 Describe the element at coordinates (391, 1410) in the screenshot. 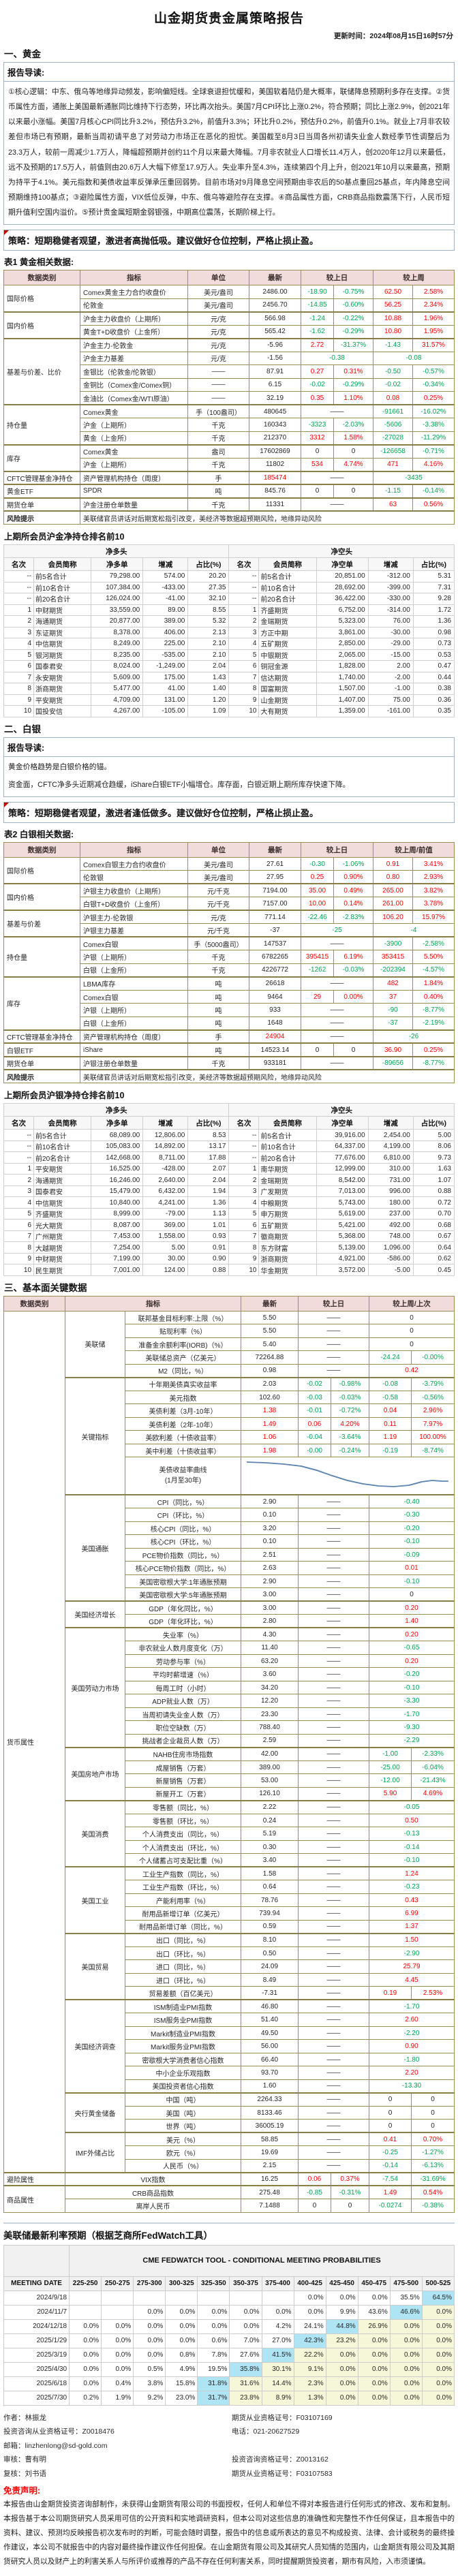

I see `table-cell: 0.04` at that location.